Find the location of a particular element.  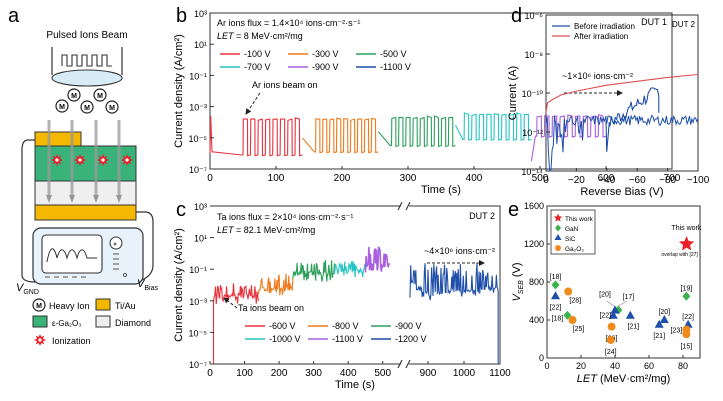

y-axis-label-v: V is located at coordinates (517, 297).